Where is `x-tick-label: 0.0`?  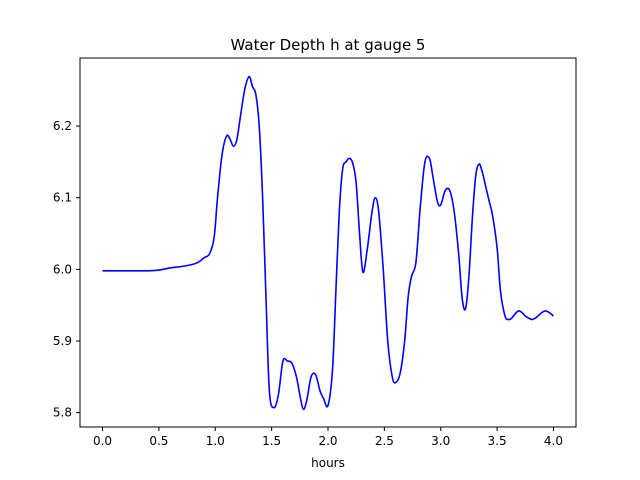 x-tick-label: 0.0 is located at coordinates (102, 441).